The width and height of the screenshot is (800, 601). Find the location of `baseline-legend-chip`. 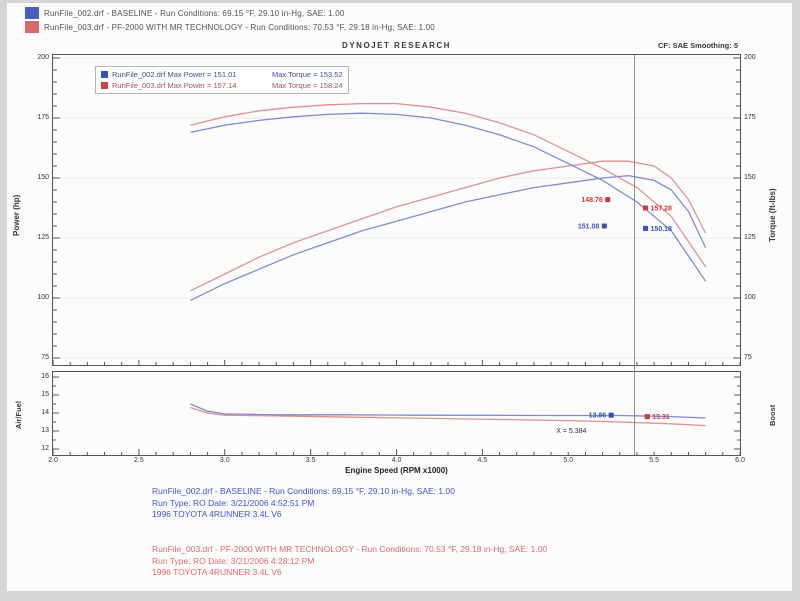

baseline-legend-chip is located at coordinates (104, 74).